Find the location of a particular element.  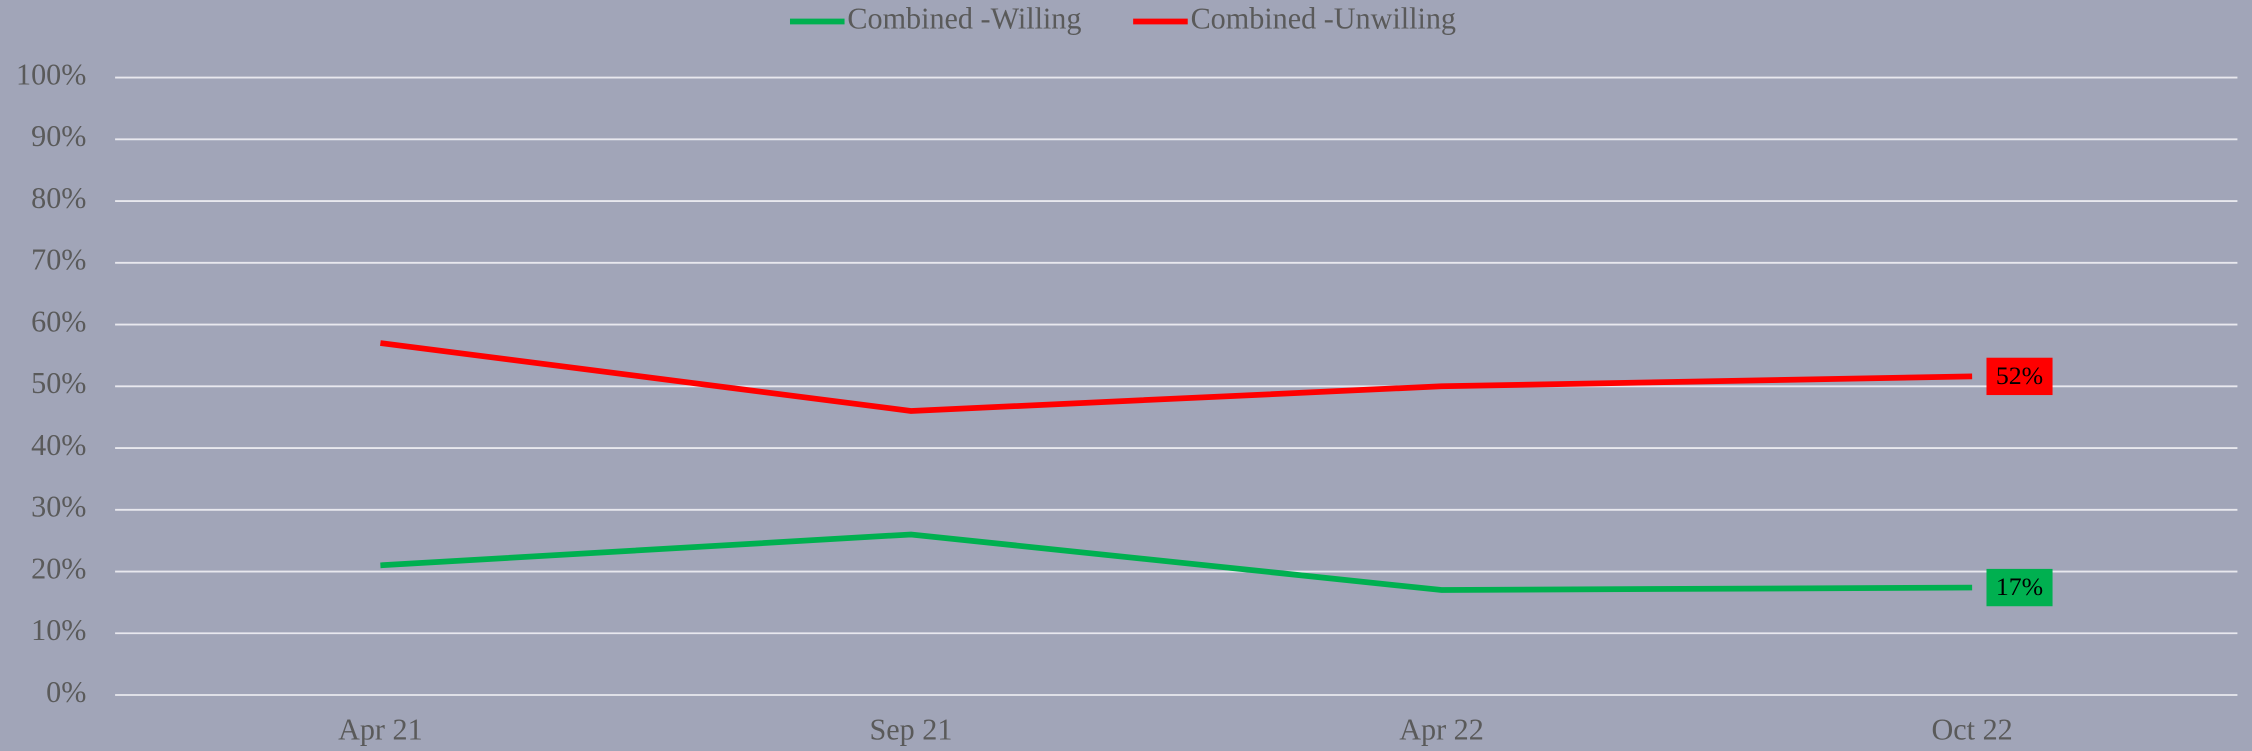

y-tick-label: 60% is located at coordinates (58, 321).